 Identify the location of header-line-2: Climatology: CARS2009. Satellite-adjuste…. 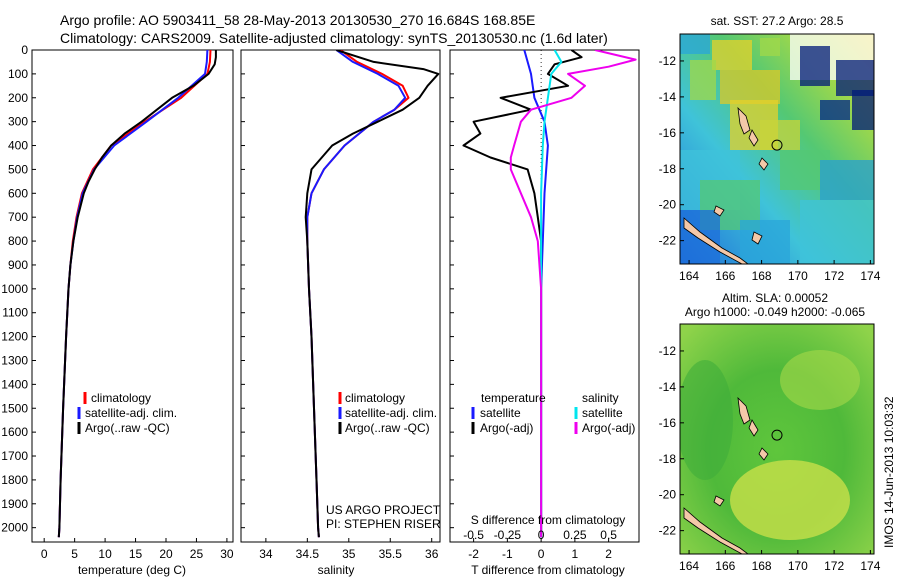
(334, 38).